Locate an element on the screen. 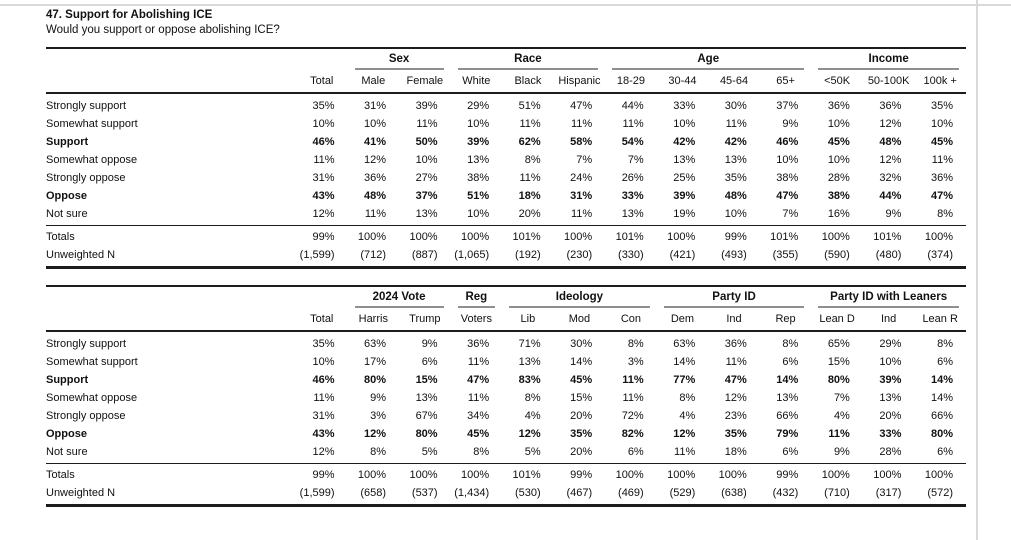 The width and height of the screenshot is (1011, 540). row-label: Oppose is located at coordinates (66, 196).